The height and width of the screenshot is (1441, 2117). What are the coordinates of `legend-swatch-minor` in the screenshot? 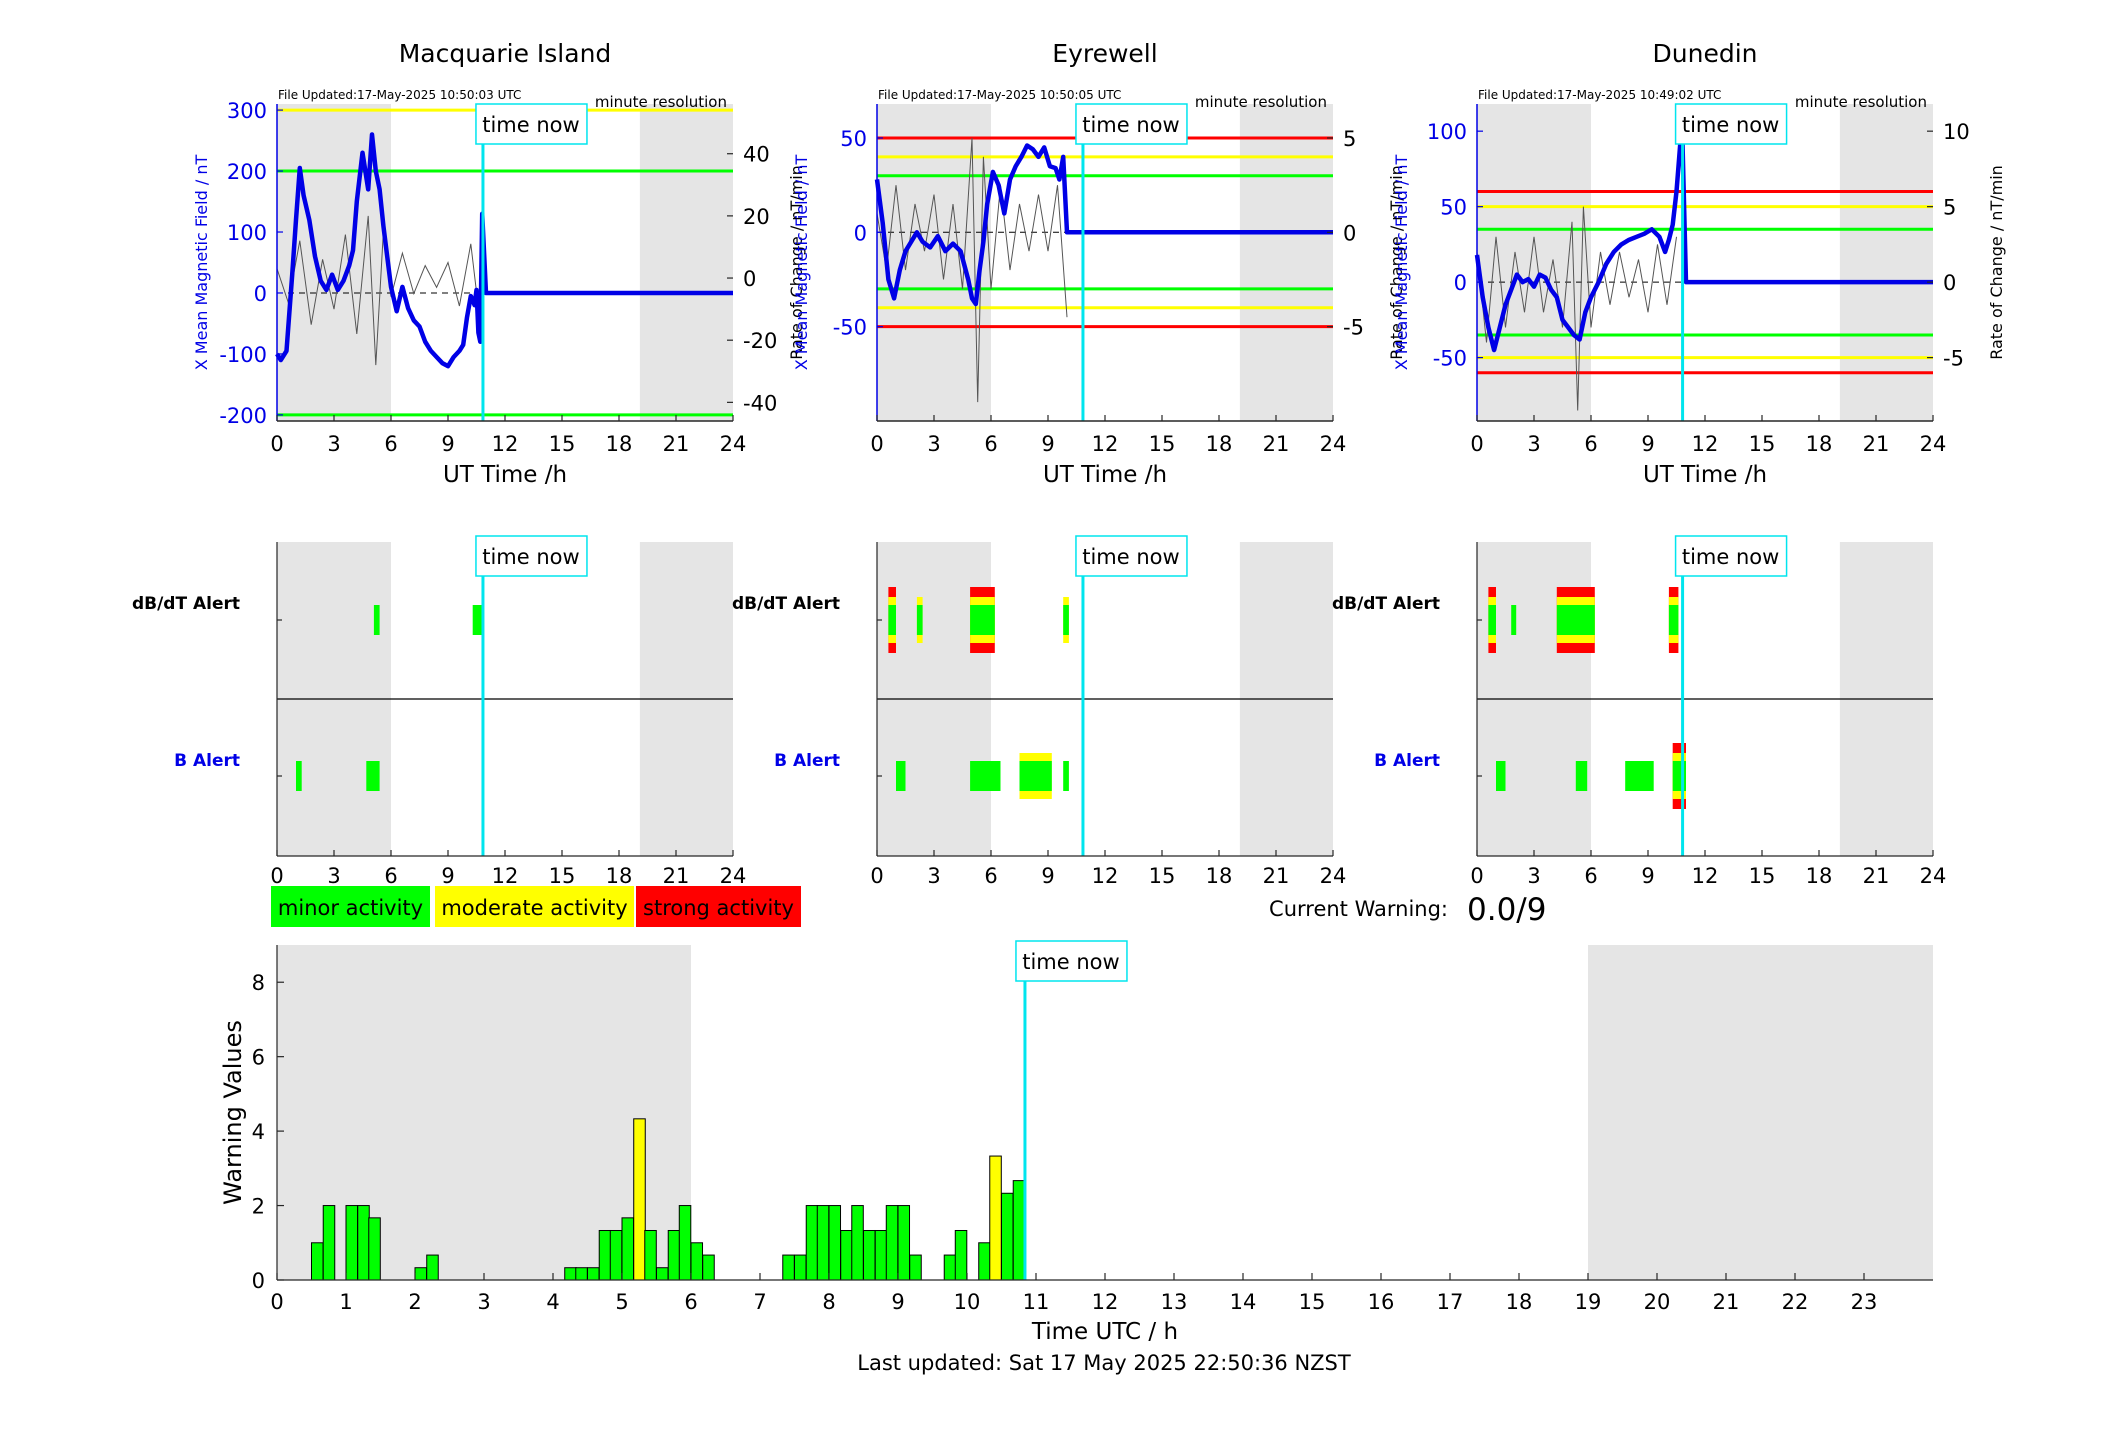 It's located at (350, 906).